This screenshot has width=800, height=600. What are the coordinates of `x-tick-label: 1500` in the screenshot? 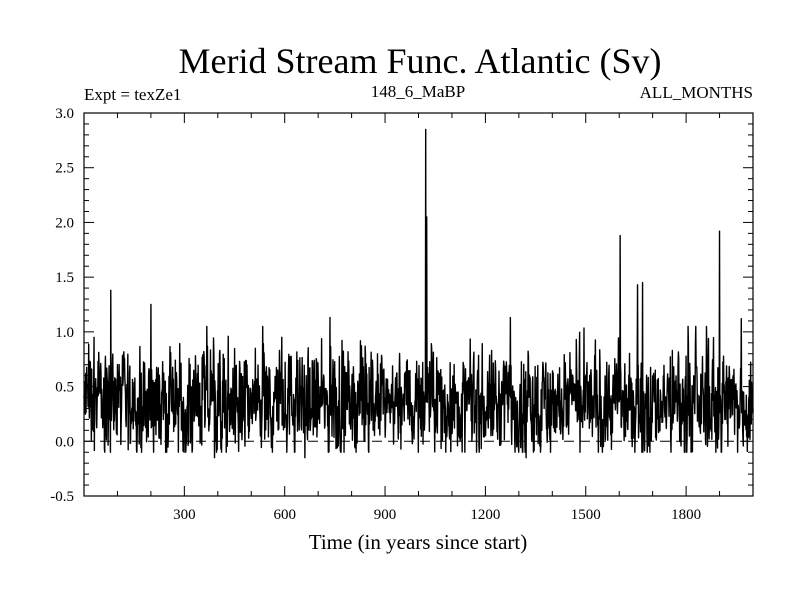 It's located at (586, 515).